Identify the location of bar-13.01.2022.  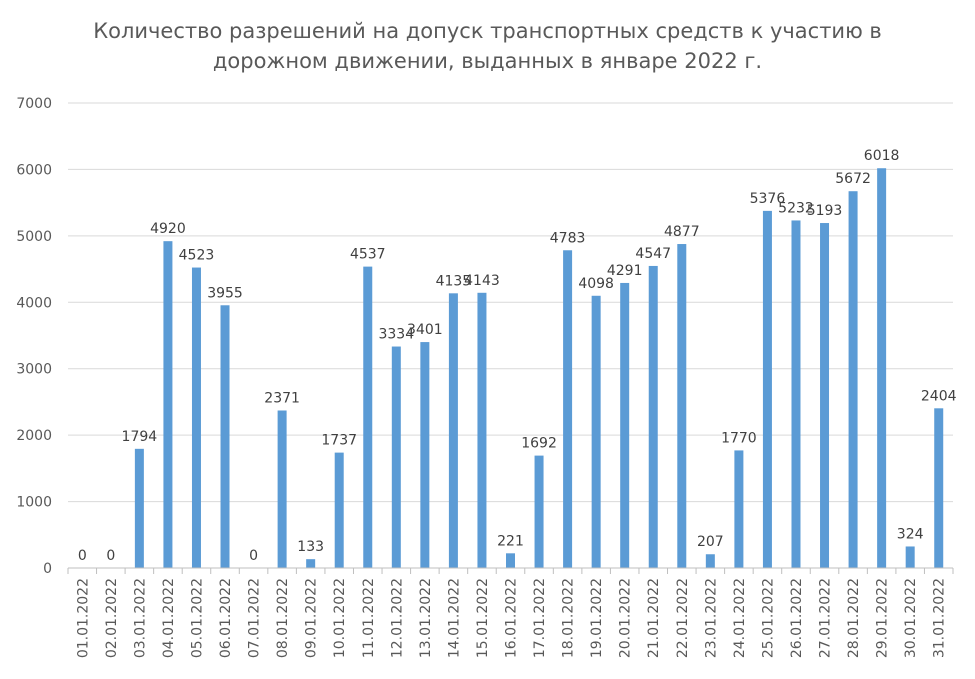
(425, 455).